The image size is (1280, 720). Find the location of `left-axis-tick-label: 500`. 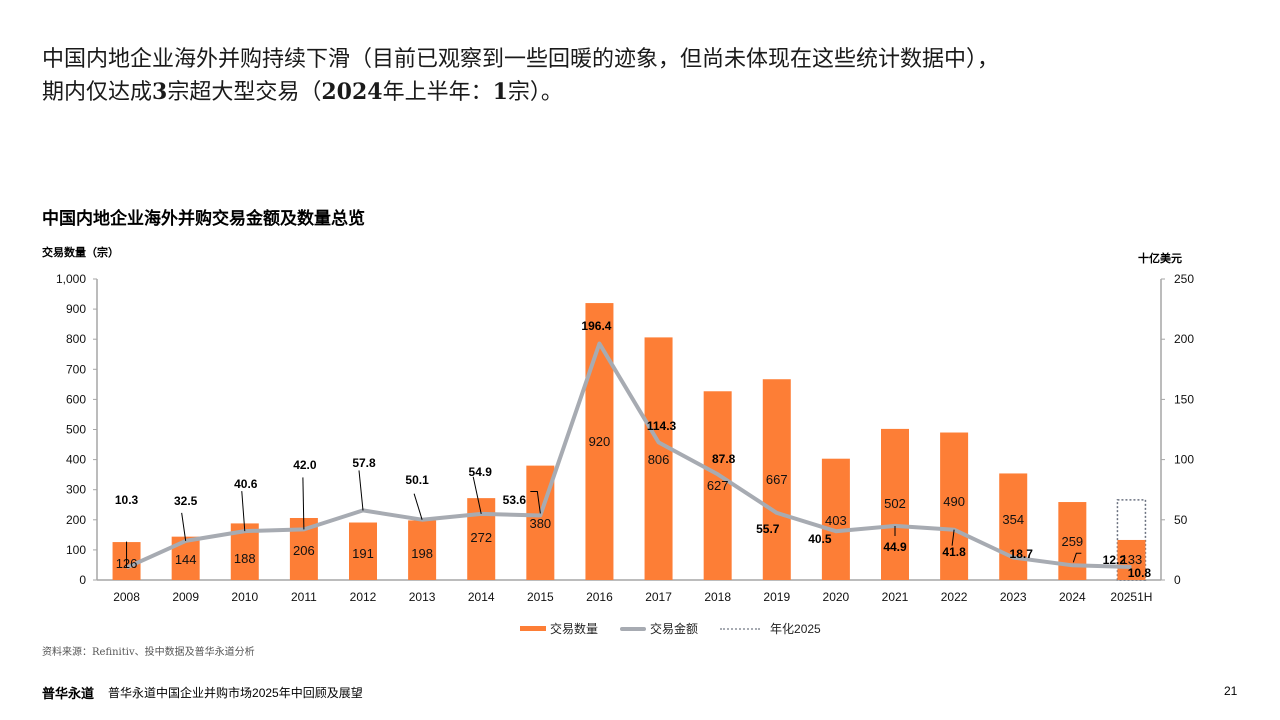

left-axis-tick-label: 500 is located at coordinates (76, 430).